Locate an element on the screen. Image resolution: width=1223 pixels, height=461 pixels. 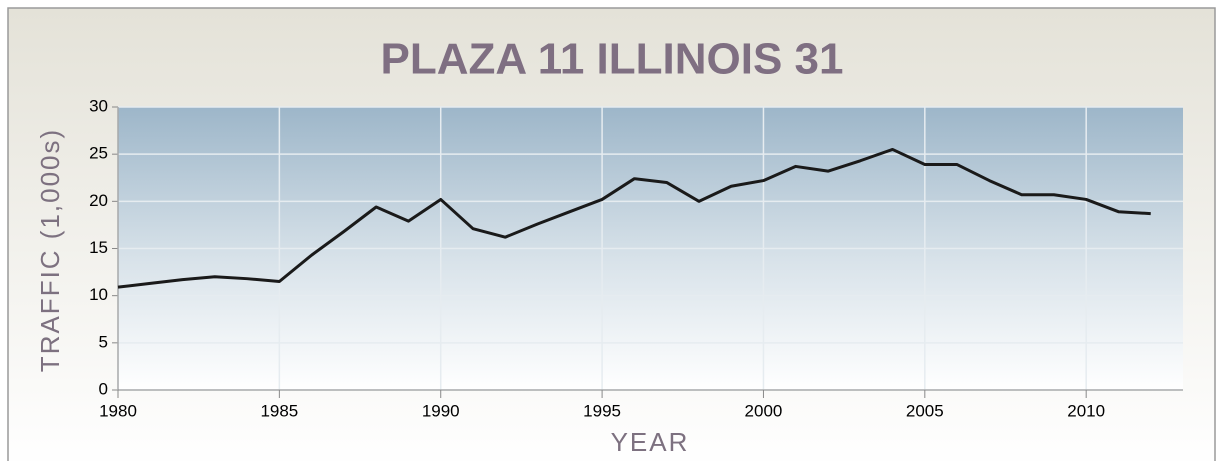
y-tick-label: 25 is located at coordinates (98, 153).